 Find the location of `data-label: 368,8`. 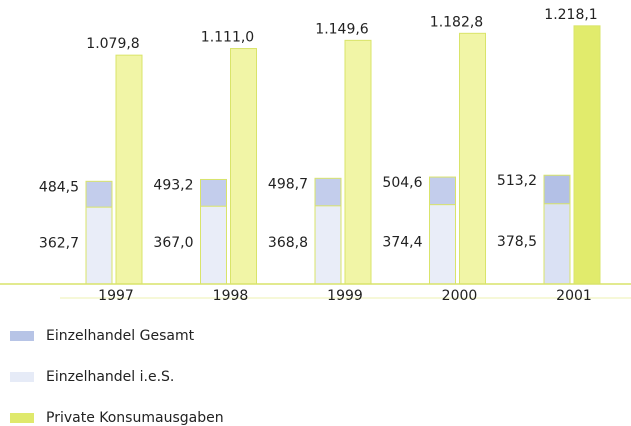

data-label: 368,8 is located at coordinates (288, 243).